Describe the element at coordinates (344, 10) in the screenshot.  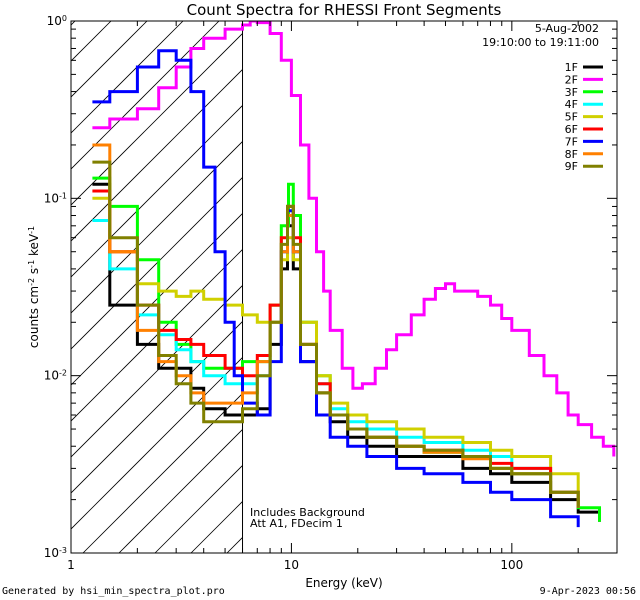
I see `chart-title: Count Spectra for RHESSI Front Segments` at that location.